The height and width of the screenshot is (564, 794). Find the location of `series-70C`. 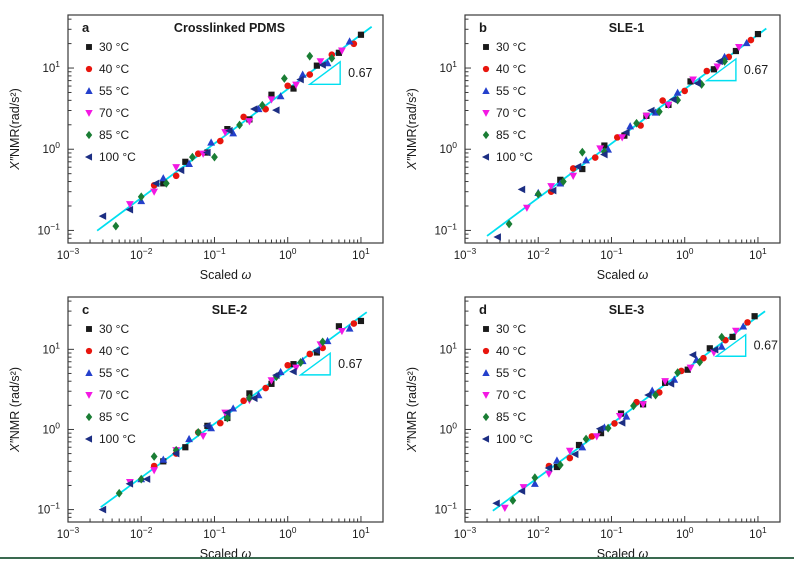

series-70C is located at coordinates (632, 128).